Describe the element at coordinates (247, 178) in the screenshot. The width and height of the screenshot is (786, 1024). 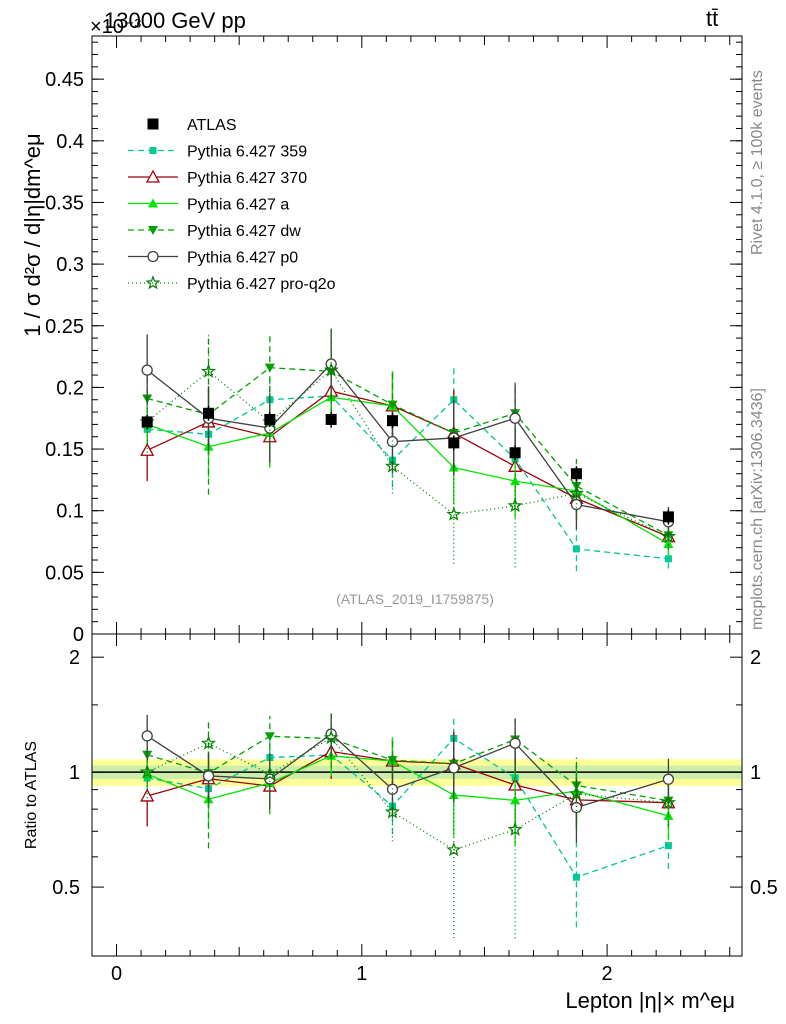
I see `legend-label: Pythia 6.427 370` at that location.